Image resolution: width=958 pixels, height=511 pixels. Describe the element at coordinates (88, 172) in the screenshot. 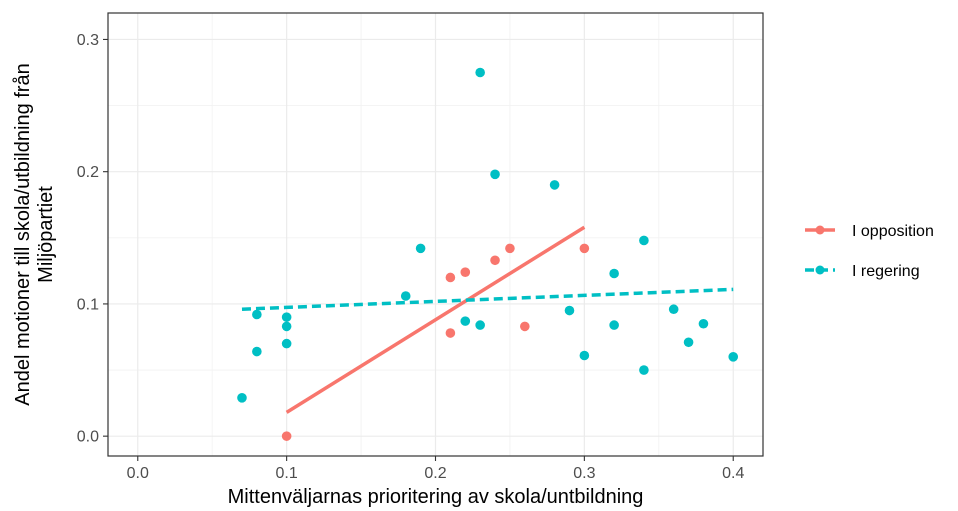

I see `y-tick-label: 0.2` at that location.